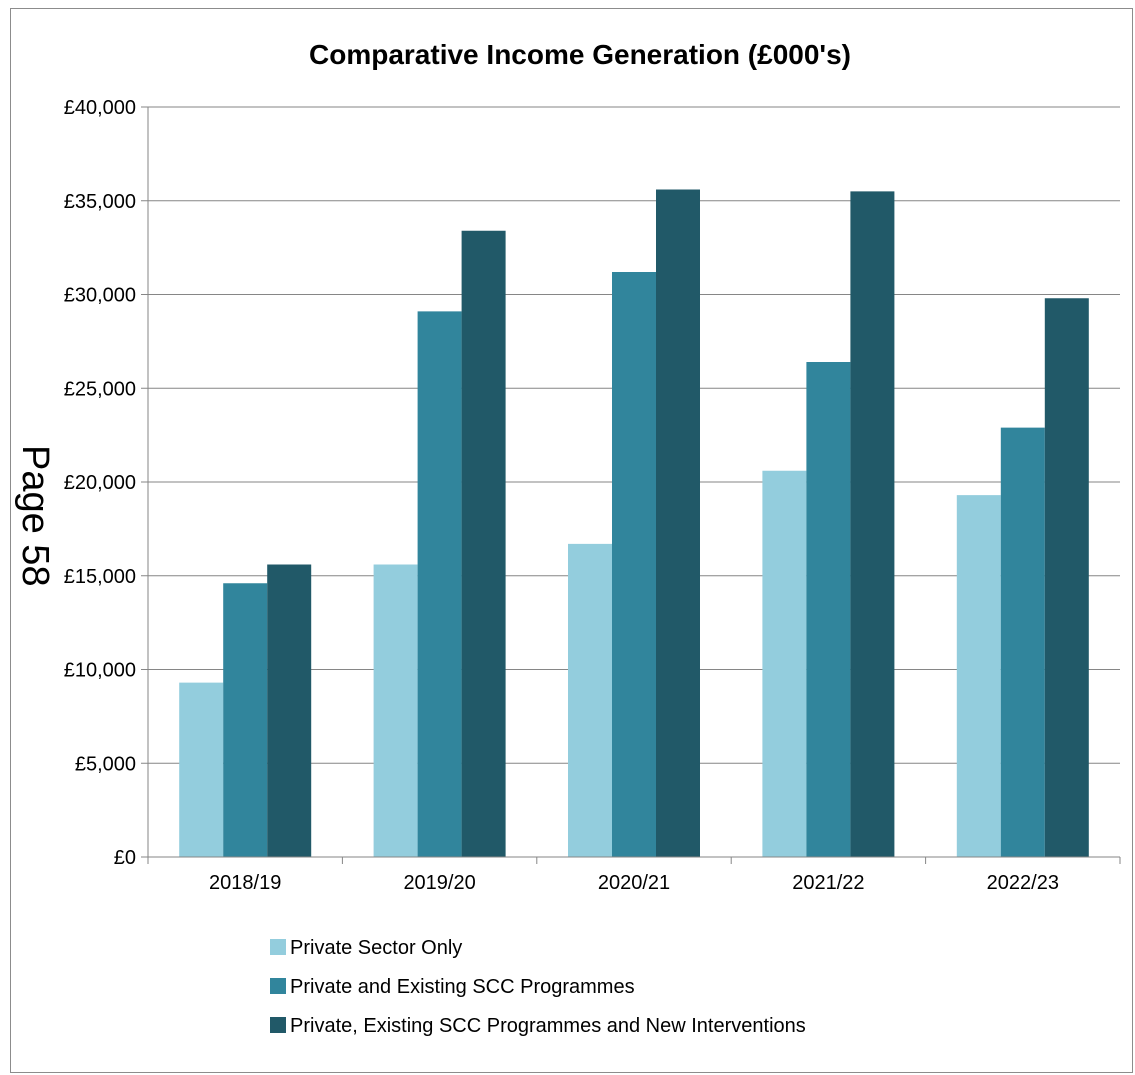  What do you see at coordinates (100, 577) in the screenshot?
I see `y-tick-label: £15,000` at bounding box center [100, 577].